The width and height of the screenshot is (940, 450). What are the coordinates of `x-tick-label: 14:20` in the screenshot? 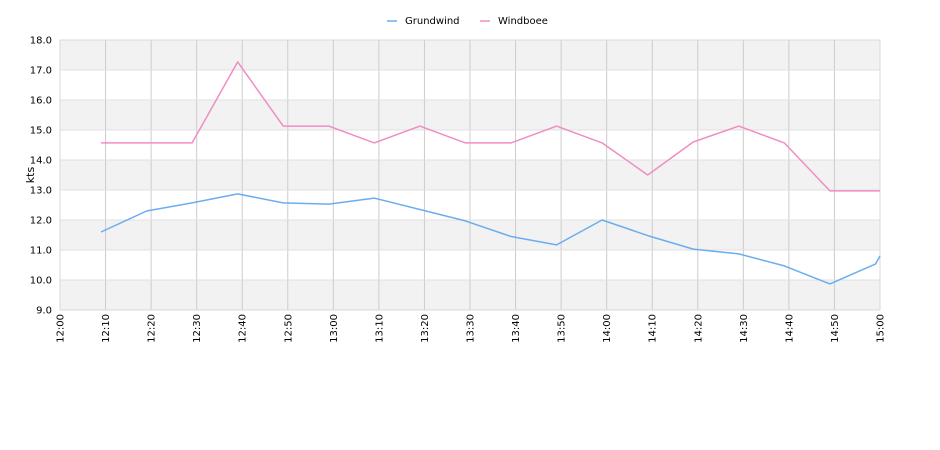 It's located at (698, 328).